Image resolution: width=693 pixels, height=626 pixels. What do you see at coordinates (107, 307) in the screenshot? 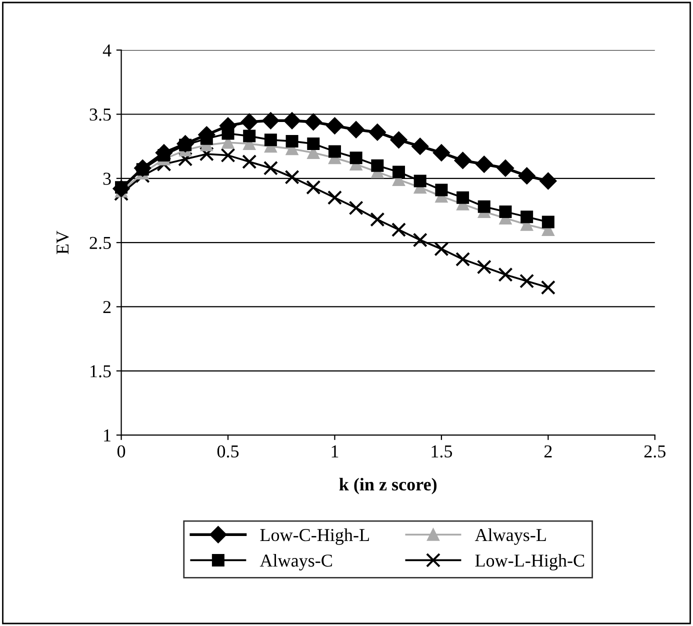
I see `y-tick-label: 2` at bounding box center [107, 307].